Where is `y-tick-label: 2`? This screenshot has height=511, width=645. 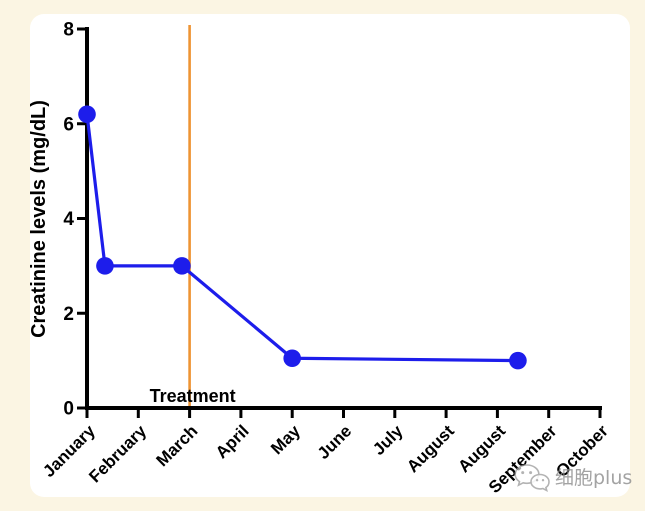 y-tick-label: 2 is located at coordinates (68, 314).